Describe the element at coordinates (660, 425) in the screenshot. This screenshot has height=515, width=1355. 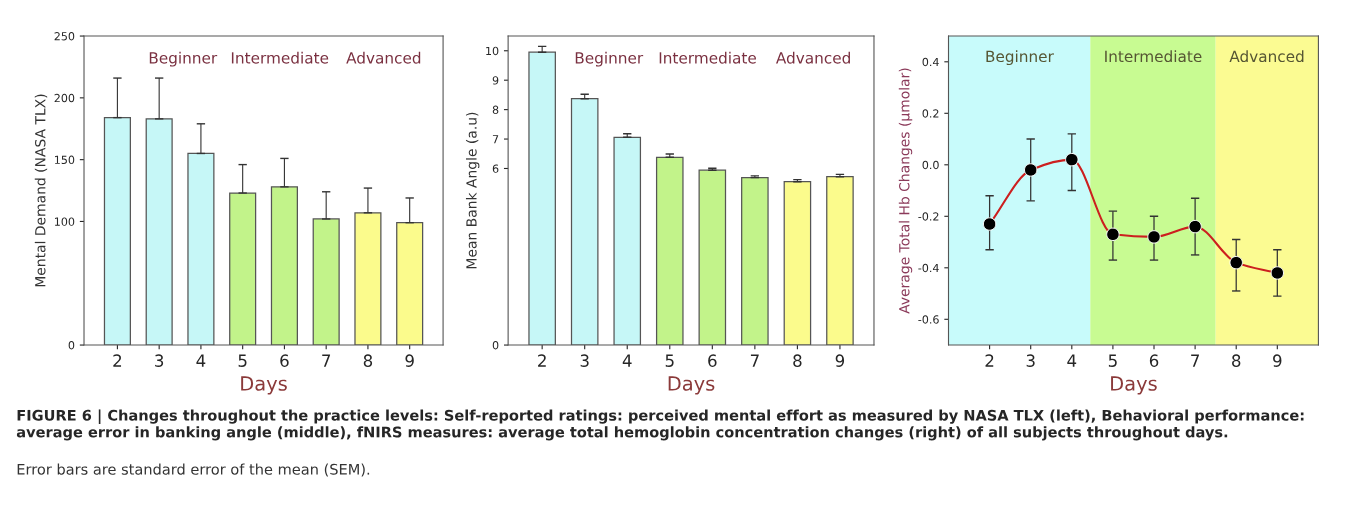
I see `caption: FIGURE 6 | Changes throughout the practice levels: Self-reported ratings: perceived mental effort as measured by NASA TLX (left), Behavioral performance: average error in banking angle (middle), fNIRS measures: average total hemoglobin concentration changes (right) of all subjects throughout days.` at that location.